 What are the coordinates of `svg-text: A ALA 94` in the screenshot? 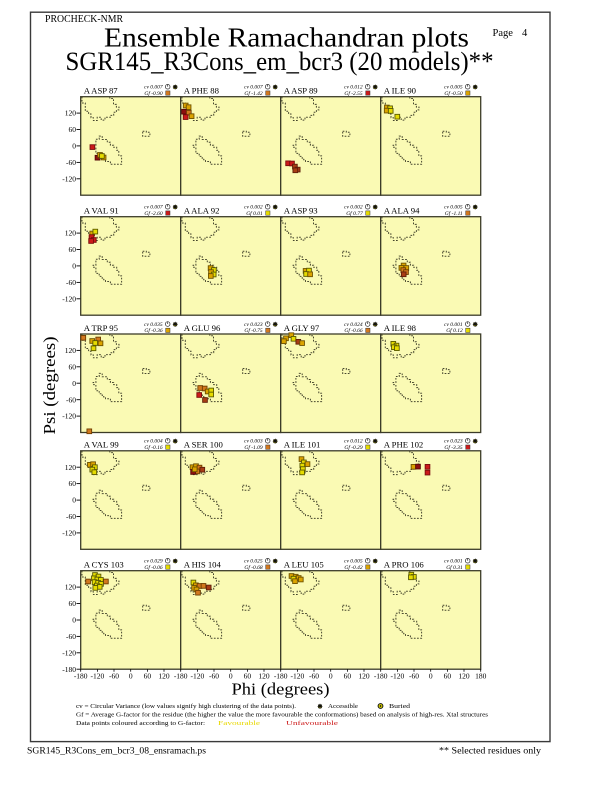 It's located at (402, 211).